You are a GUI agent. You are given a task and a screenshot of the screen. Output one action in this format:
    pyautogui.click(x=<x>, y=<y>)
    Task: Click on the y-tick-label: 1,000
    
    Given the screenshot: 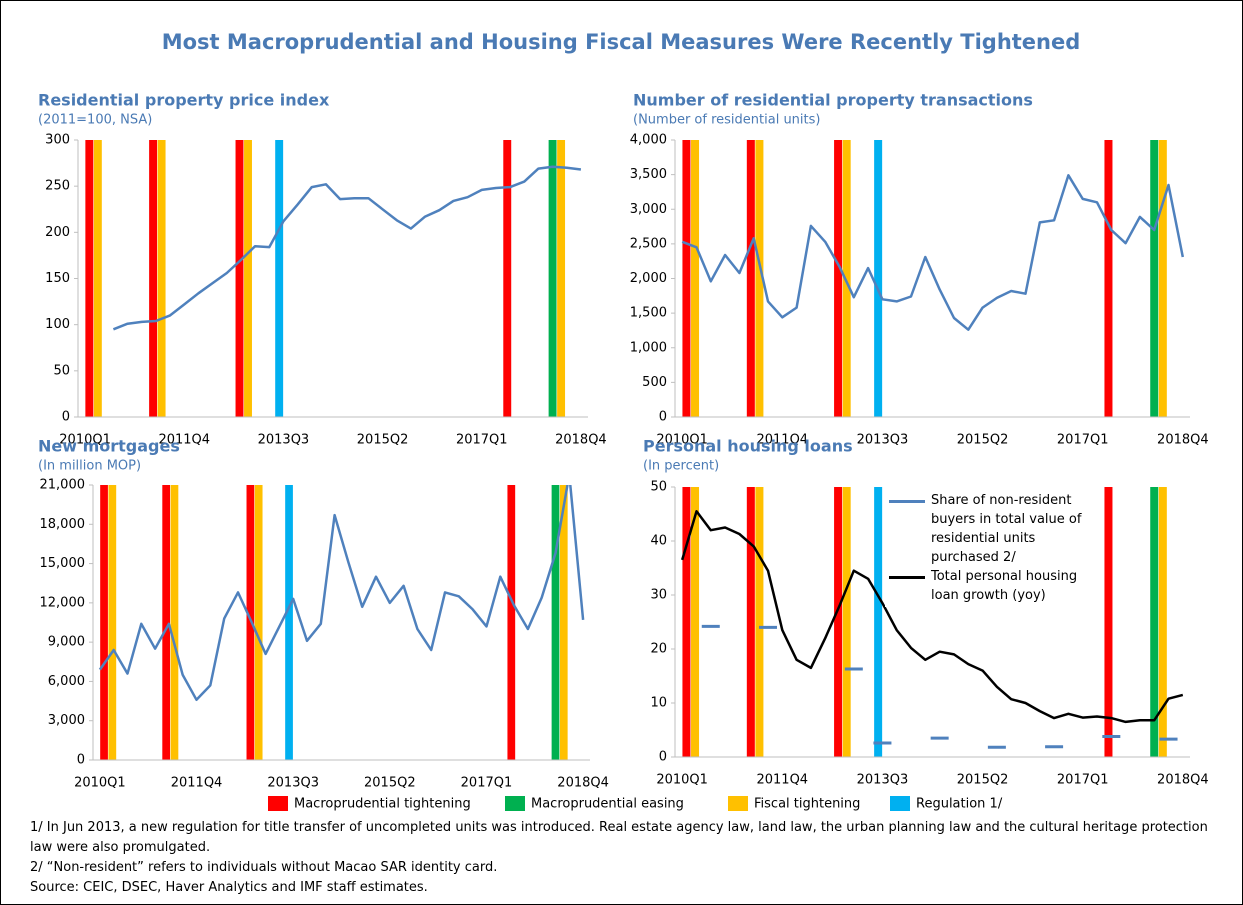 What is the action you would take?
    pyautogui.click(x=648, y=347)
    